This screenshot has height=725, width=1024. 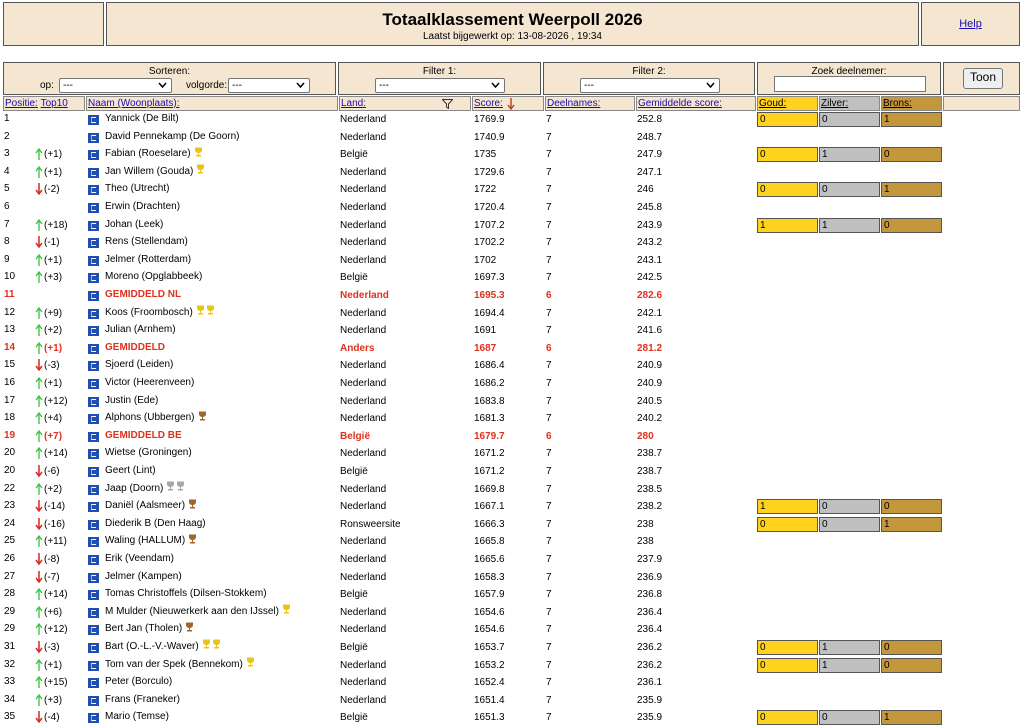 I want to click on filter1-select: ---, so click(x=440, y=85).